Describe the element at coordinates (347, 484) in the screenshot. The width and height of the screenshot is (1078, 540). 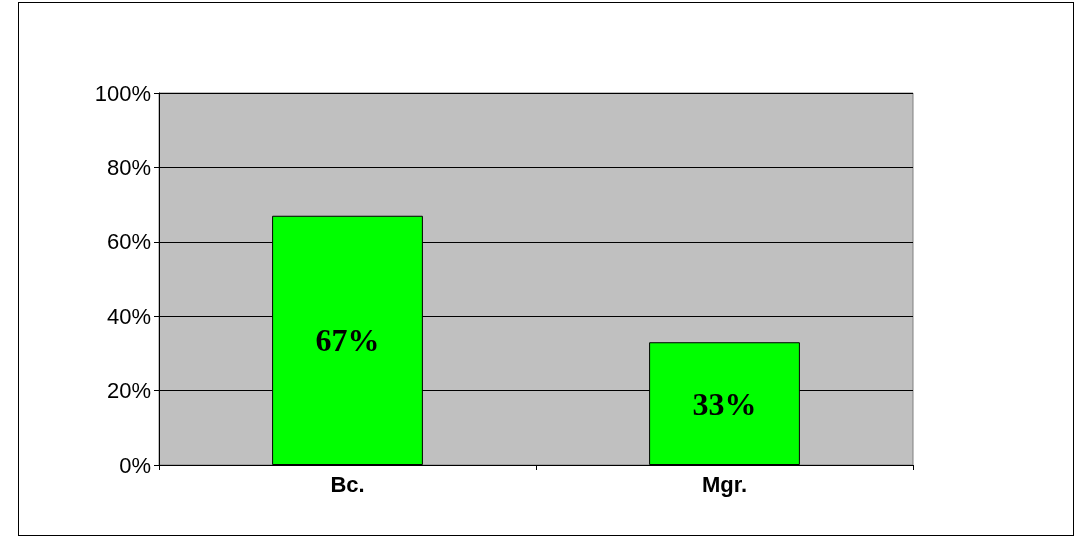
I see `x-tick-label: Bc.` at that location.